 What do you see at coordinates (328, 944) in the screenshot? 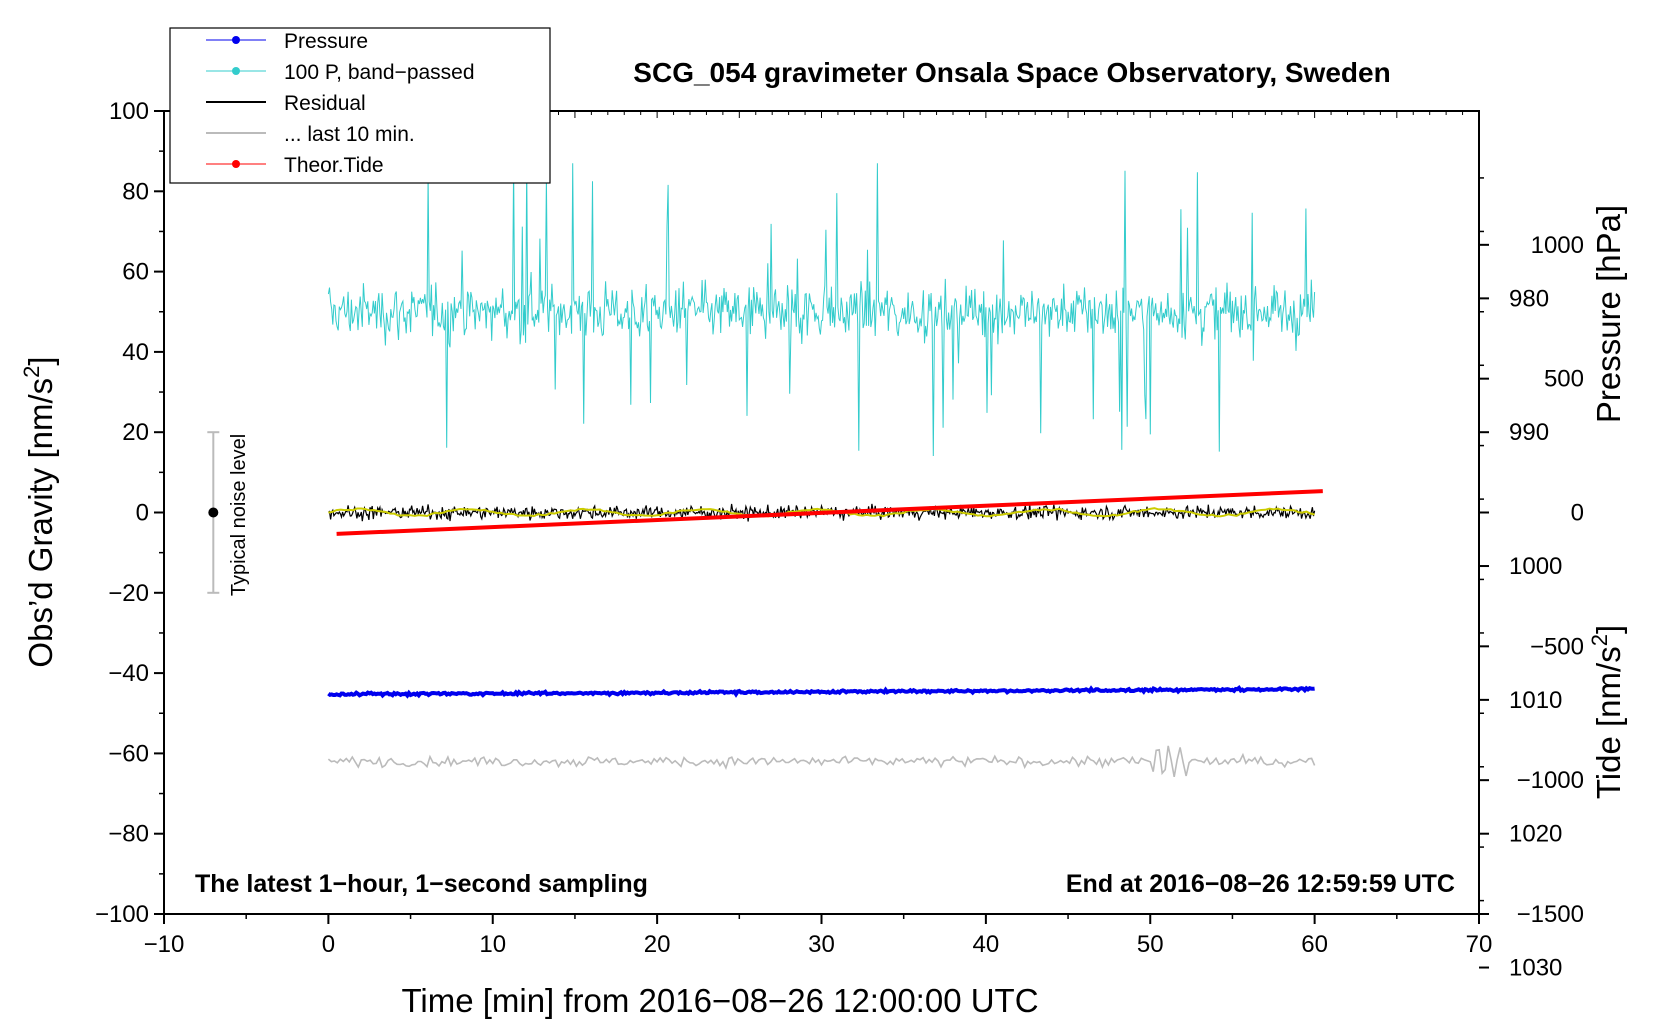
I see `x-tick-label: 0` at bounding box center [328, 944].